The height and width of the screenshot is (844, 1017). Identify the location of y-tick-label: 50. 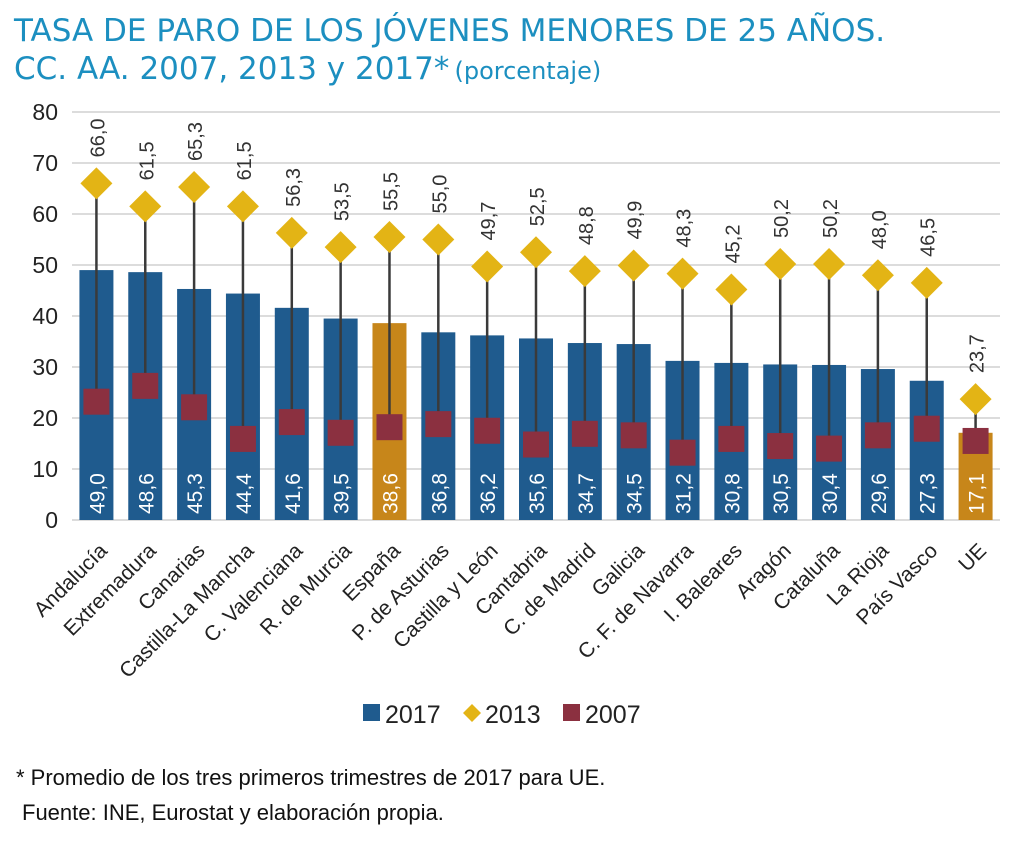
(45, 265).